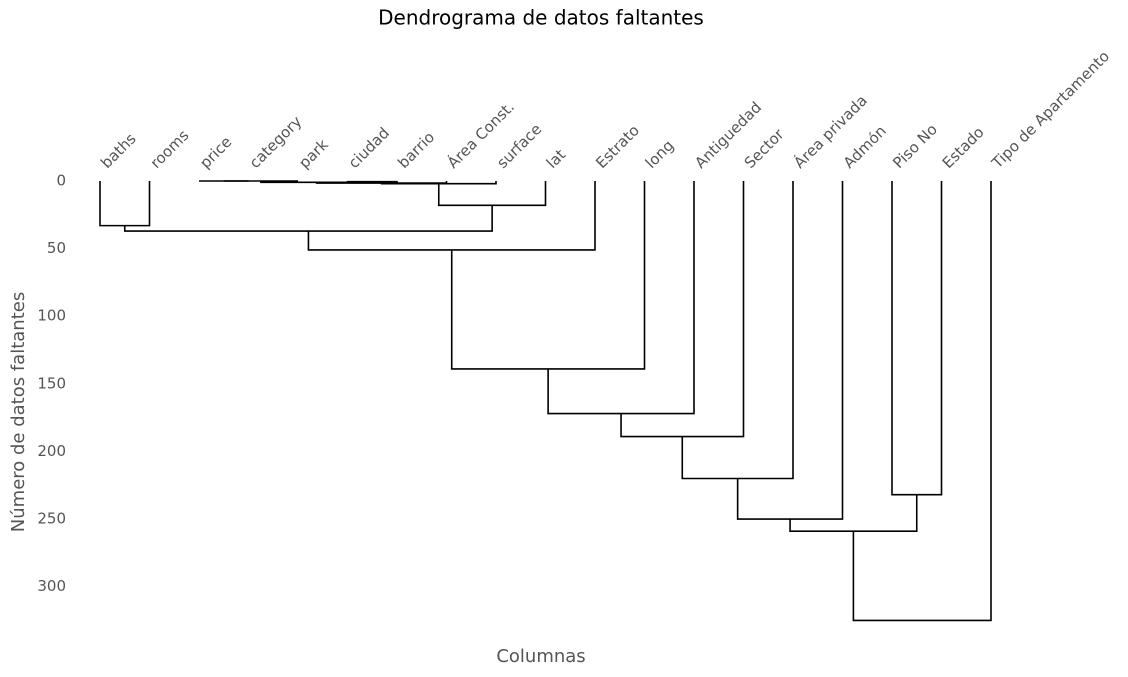  What do you see at coordinates (1051, 110) in the screenshot?
I see `leaf-label: Tipo de Apartamento` at bounding box center [1051, 110].